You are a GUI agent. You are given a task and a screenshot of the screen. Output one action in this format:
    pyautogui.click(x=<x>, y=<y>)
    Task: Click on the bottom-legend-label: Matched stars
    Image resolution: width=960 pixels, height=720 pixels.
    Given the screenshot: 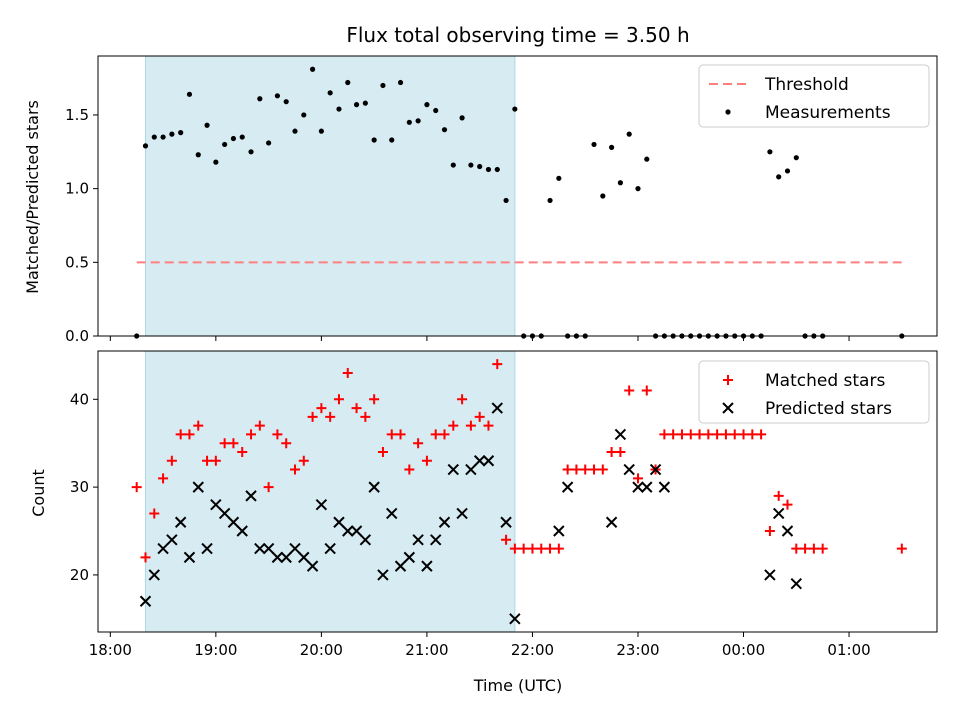 What is the action you would take?
    pyautogui.click(x=825, y=381)
    